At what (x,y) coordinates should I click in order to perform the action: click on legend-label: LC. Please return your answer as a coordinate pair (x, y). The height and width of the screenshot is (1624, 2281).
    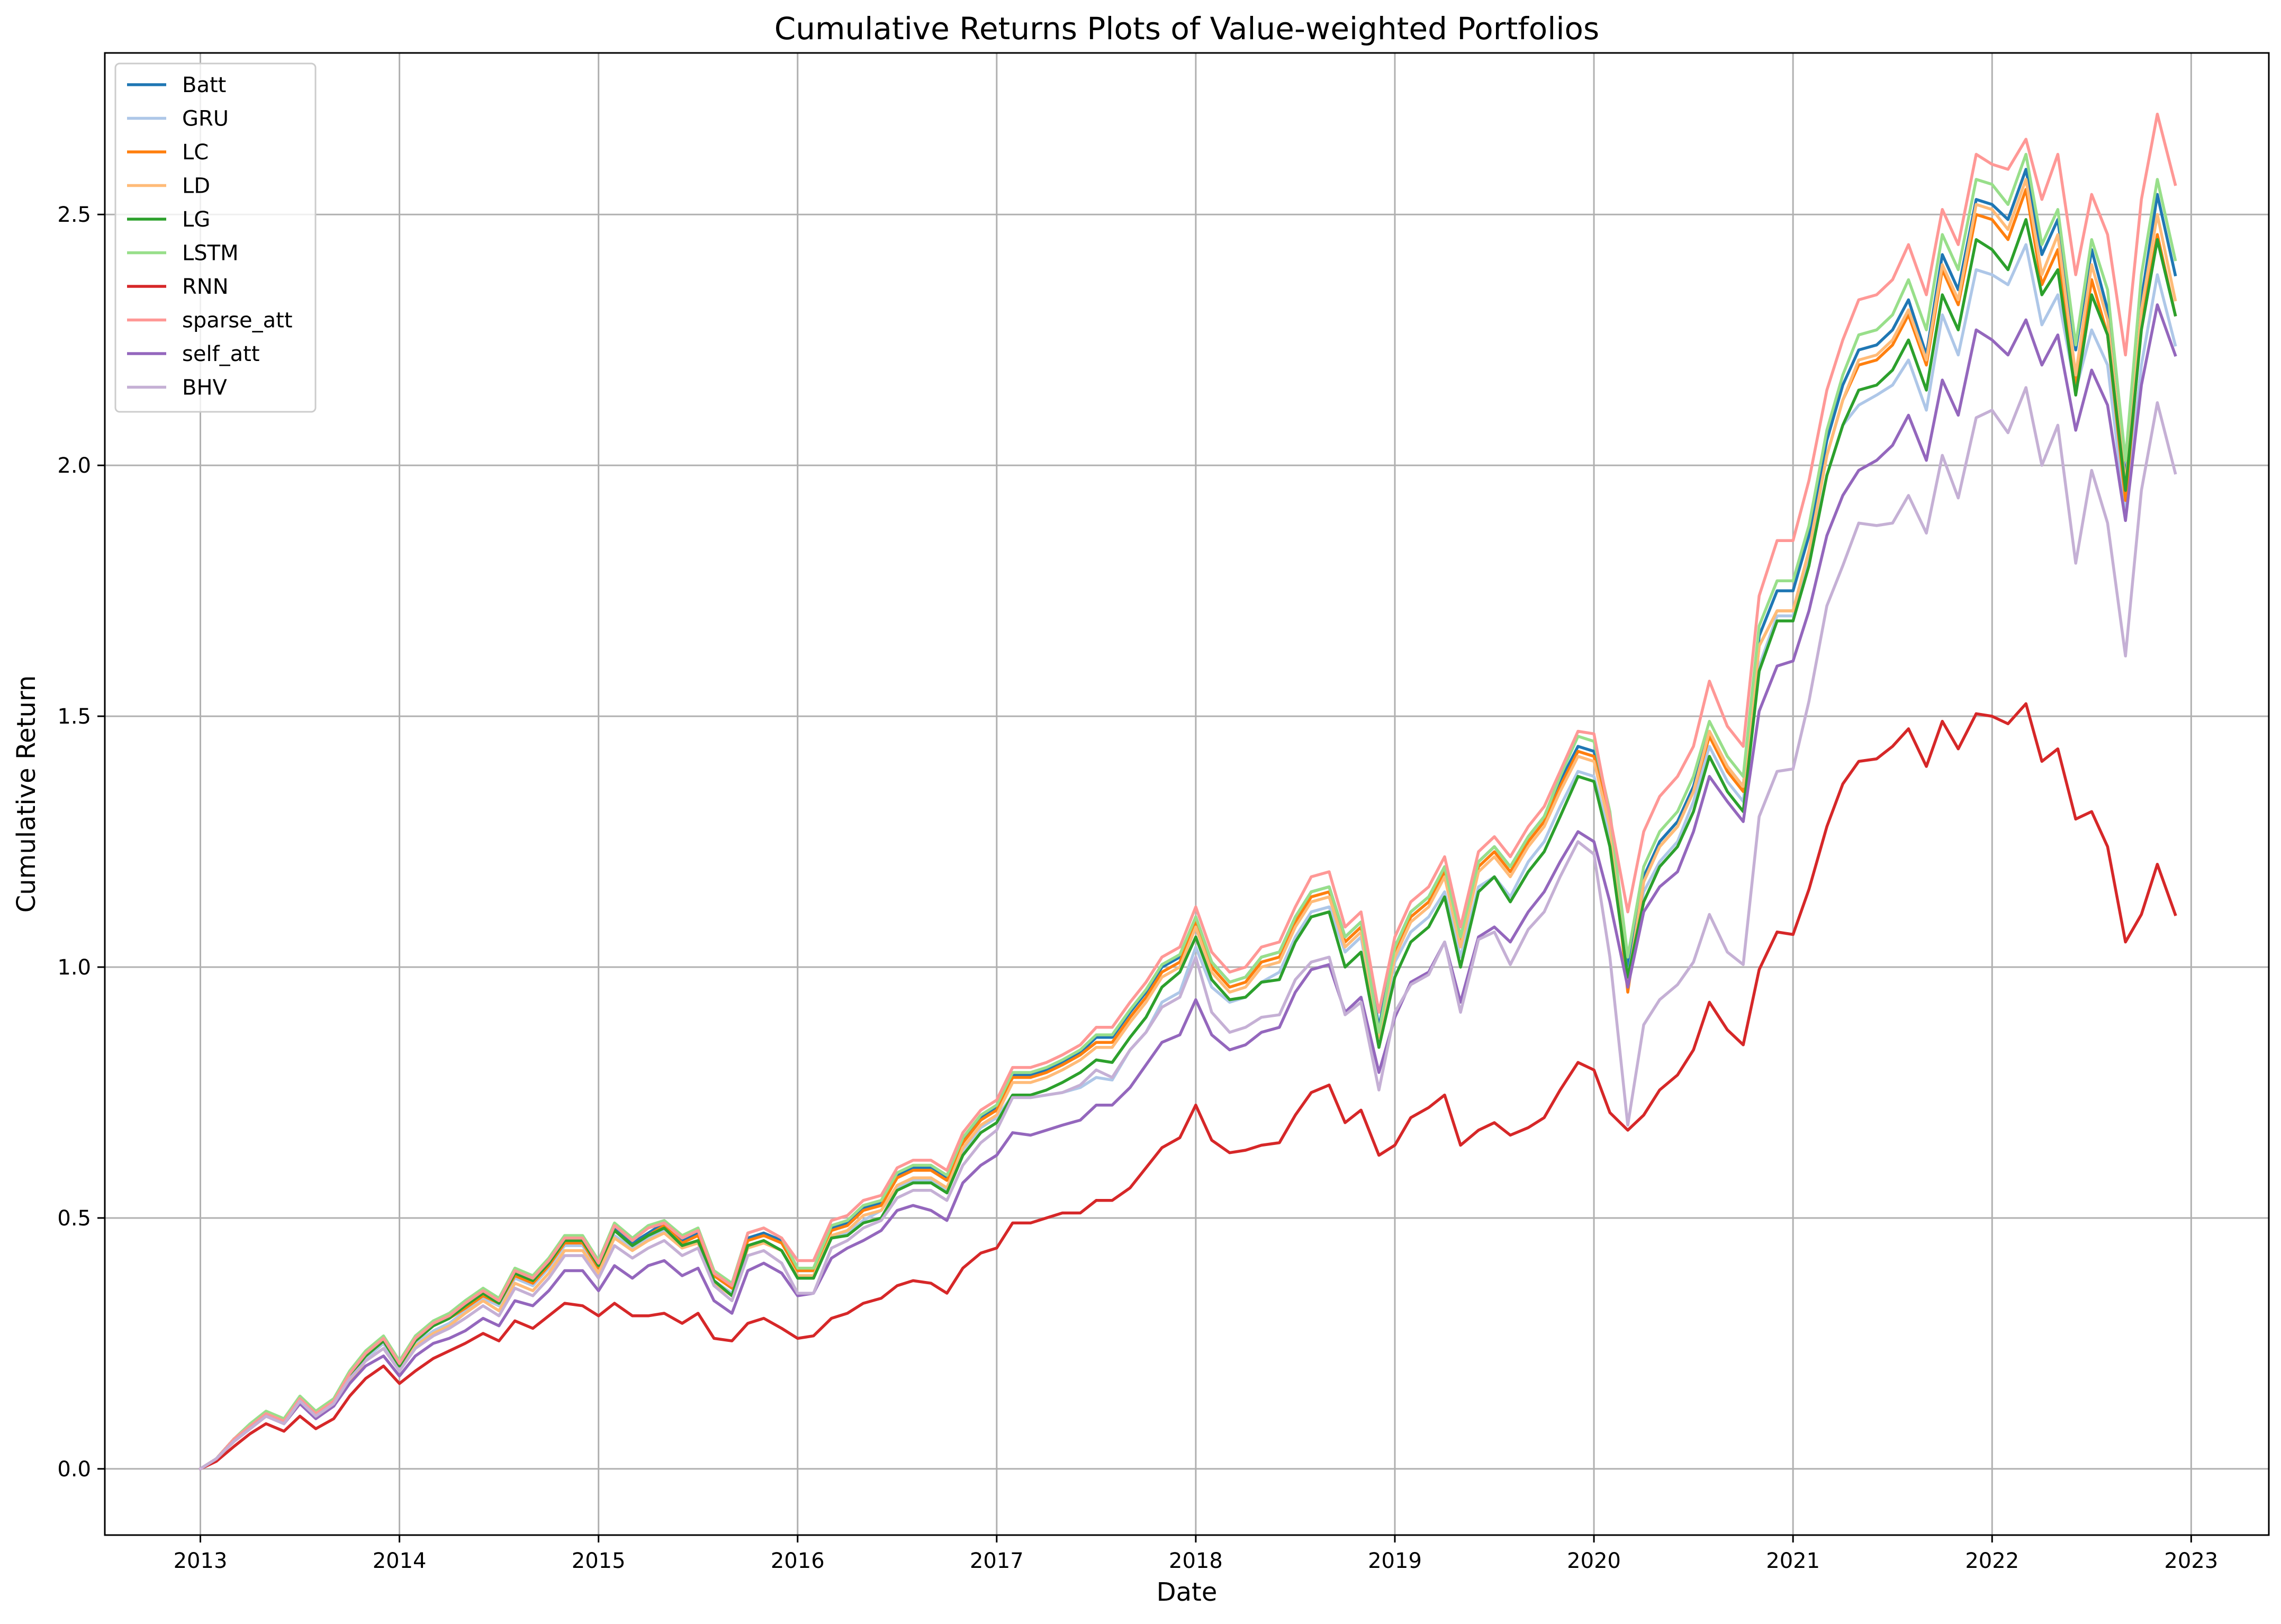
    Looking at the image, I should click on (195, 152).